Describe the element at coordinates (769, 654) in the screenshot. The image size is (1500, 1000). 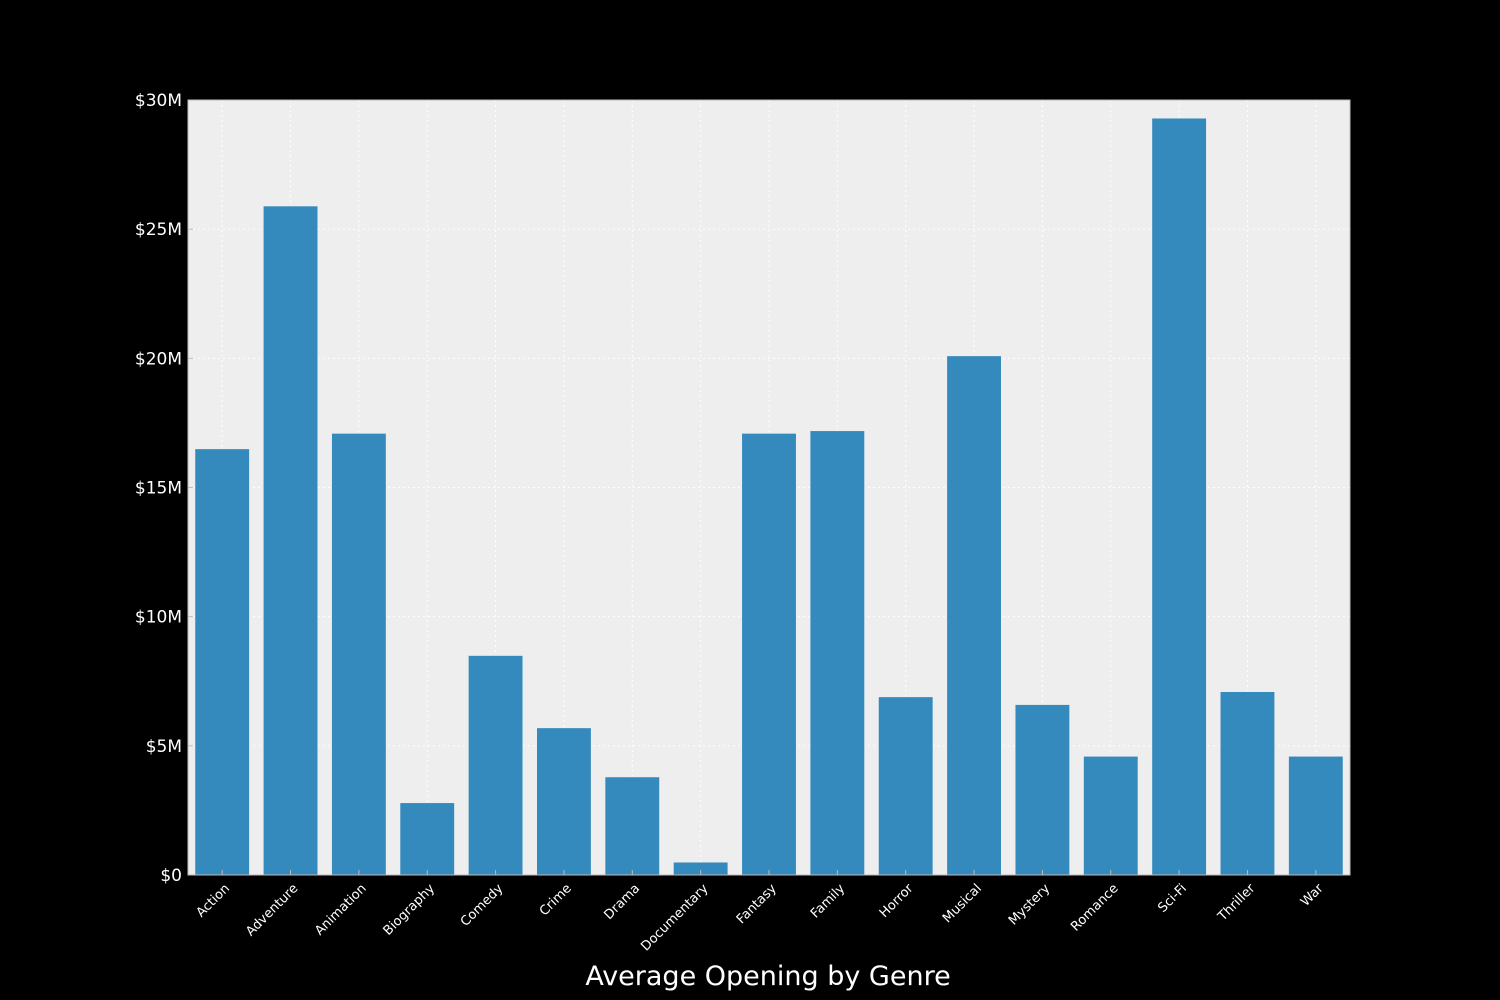
I see `bar-fantasy` at that location.